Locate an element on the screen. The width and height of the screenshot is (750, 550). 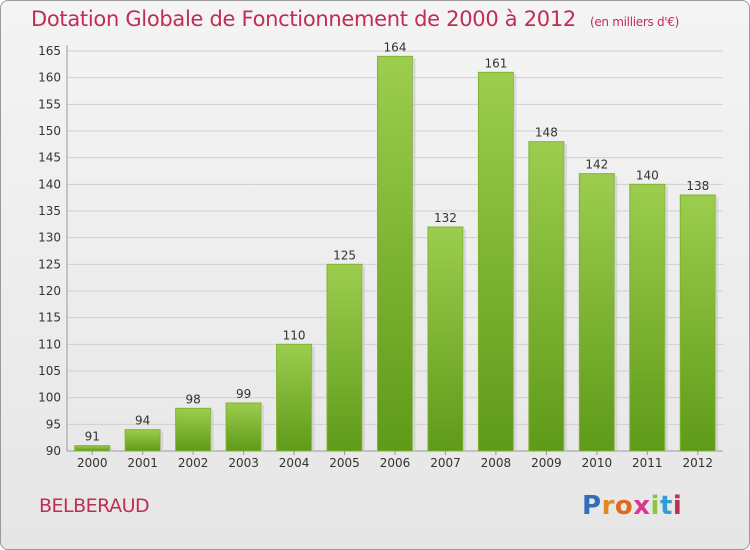
y-tick-label: 155 is located at coordinates (49, 104).